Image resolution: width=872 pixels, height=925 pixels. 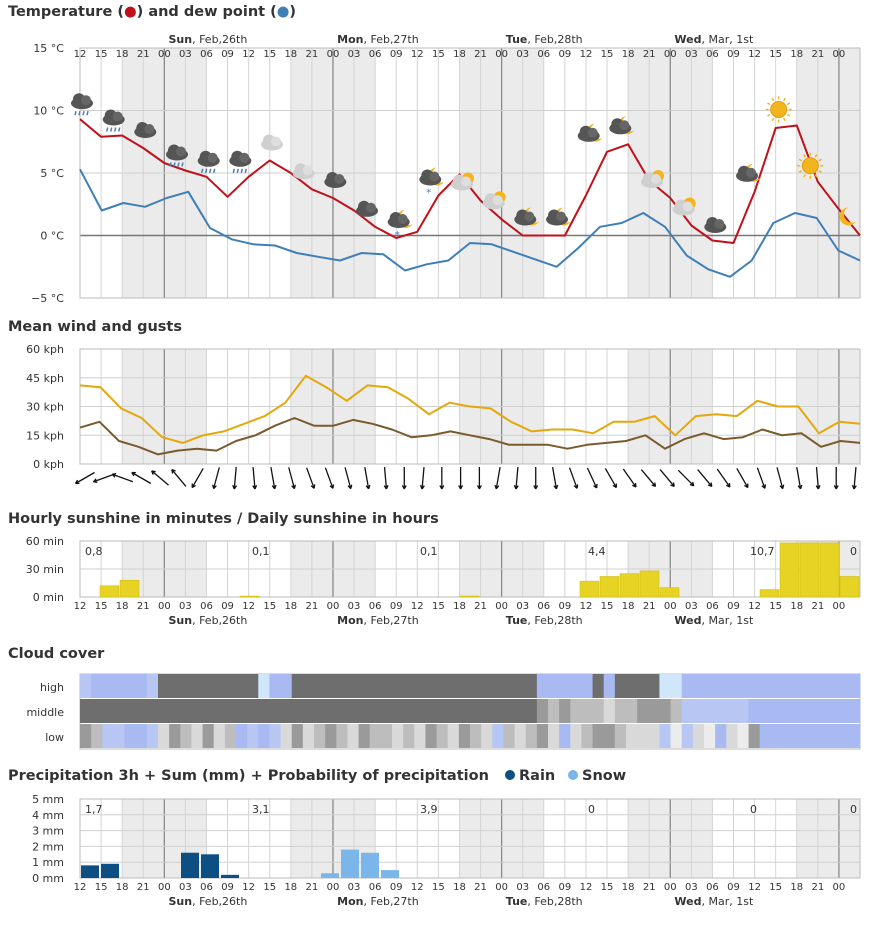 What do you see at coordinates (733, 887) in the screenshot?
I see `hour-label-precip: 09` at bounding box center [733, 887].